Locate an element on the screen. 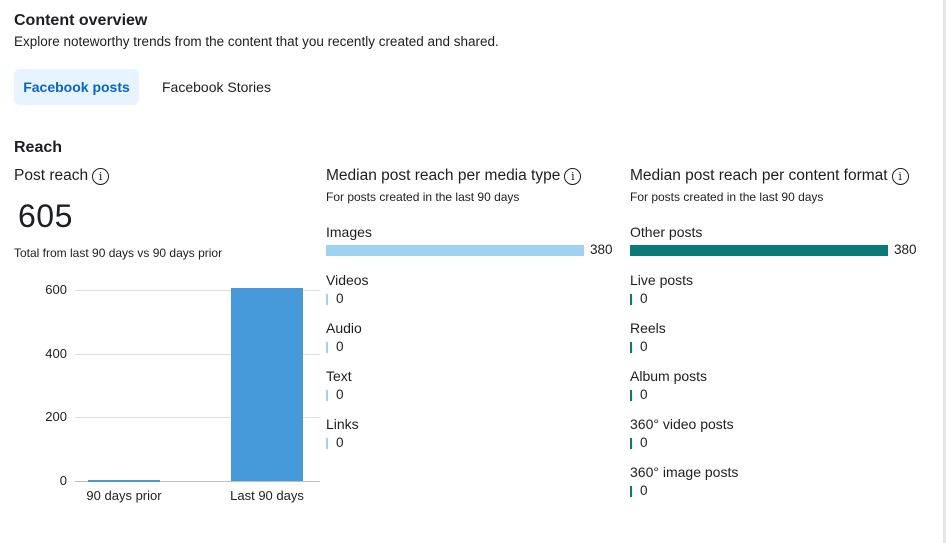  reach-heading: Reach is located at coordinates (38, 147).